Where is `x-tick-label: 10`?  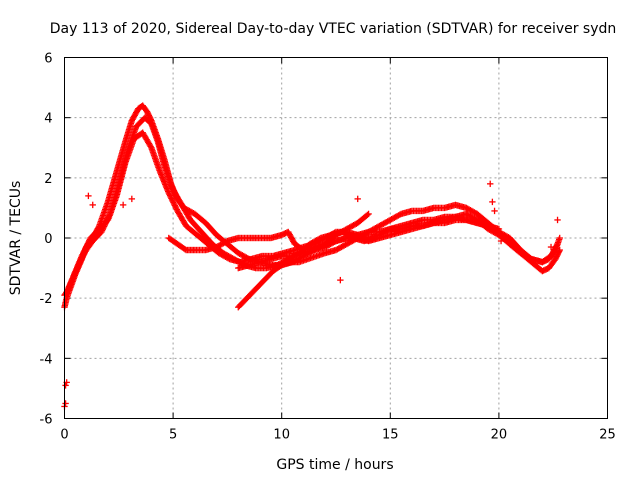 x-tick-label: 10 is located at coordinates (281, 435).